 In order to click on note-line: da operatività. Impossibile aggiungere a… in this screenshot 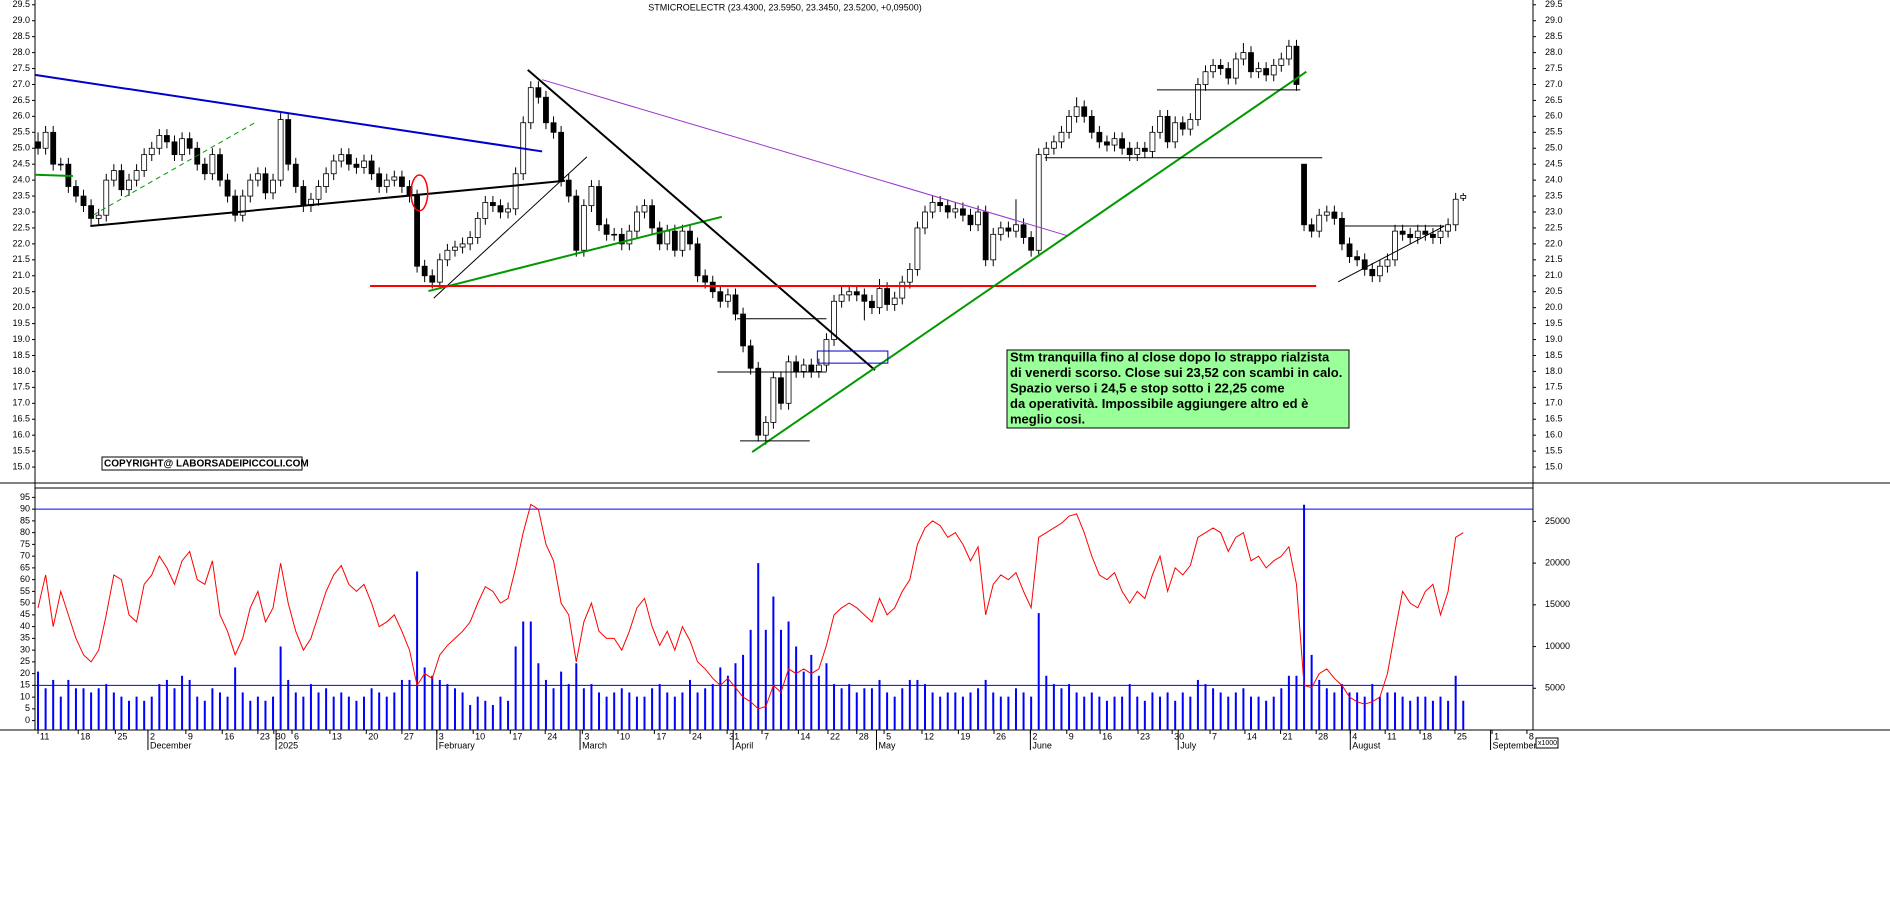, I will do `click(1159, 403)`.